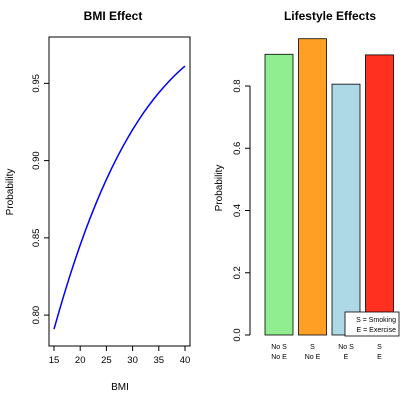 This screenshot has height=408, width=411. What do you see at coordinates (36, 160) in the screenshot?
I see `bmi-y-tick-label: 0.90` at bounding box center [36, 160].